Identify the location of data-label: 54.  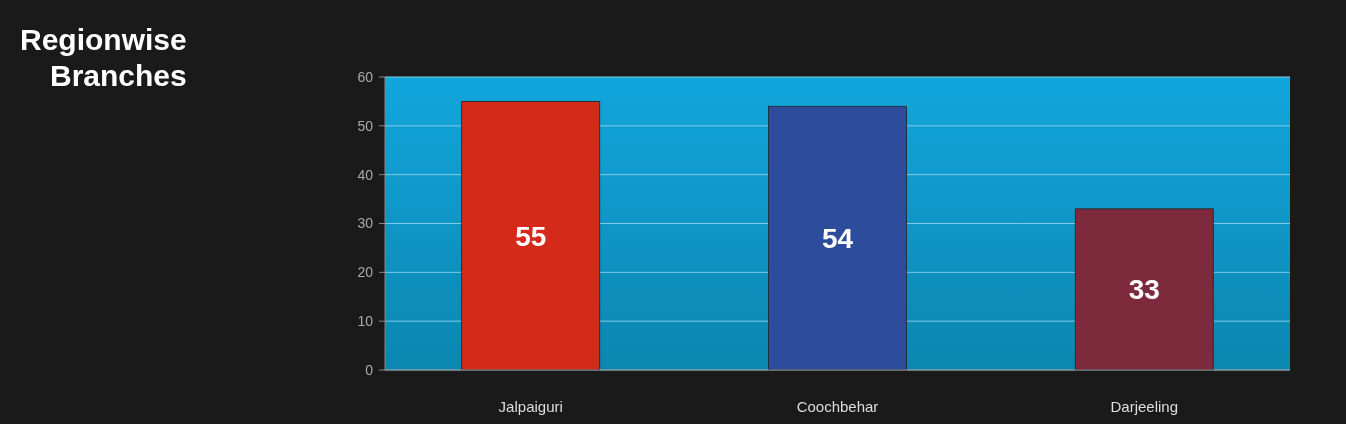
(837, 239).